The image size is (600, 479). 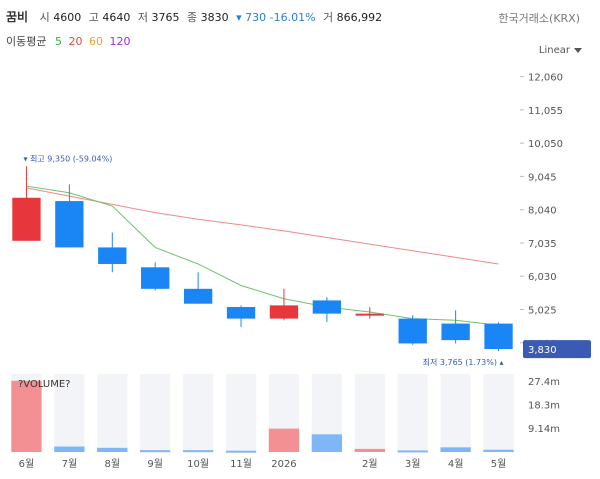 I want to click on change-value: ▾ 730 -16.01%, so click(x=276, y=17).